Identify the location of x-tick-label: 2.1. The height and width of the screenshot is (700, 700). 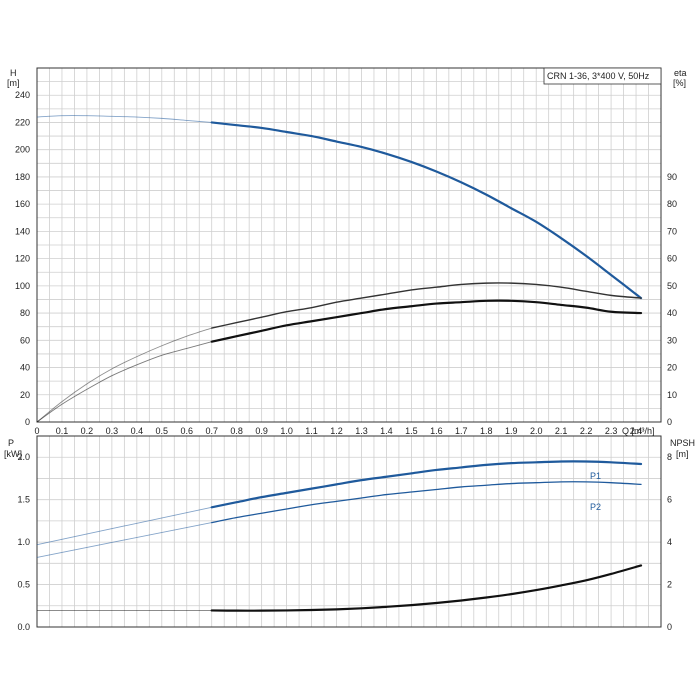
(561, 431).